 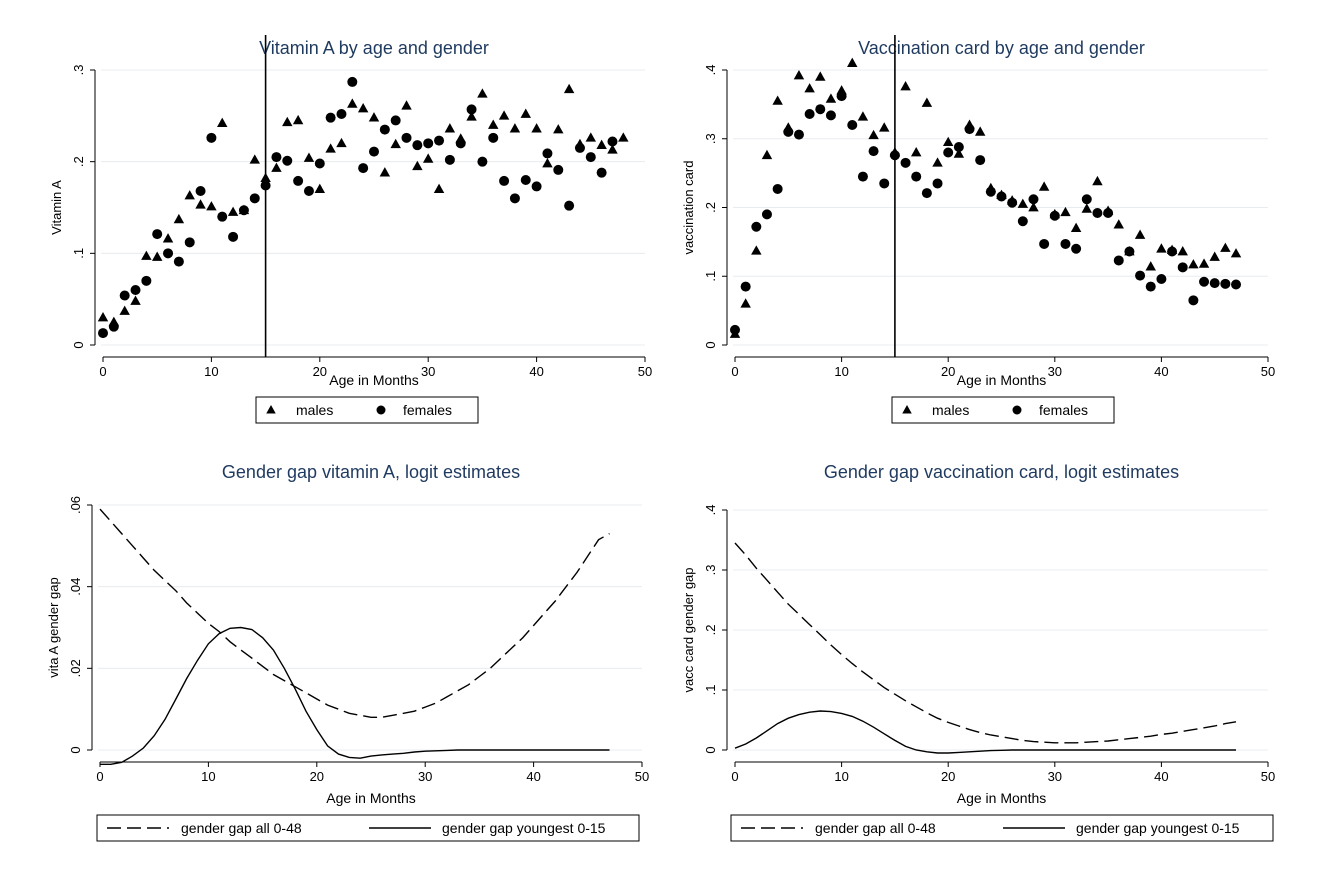 I want to click on y-tick-label: .2, so click(x=78, y=161).